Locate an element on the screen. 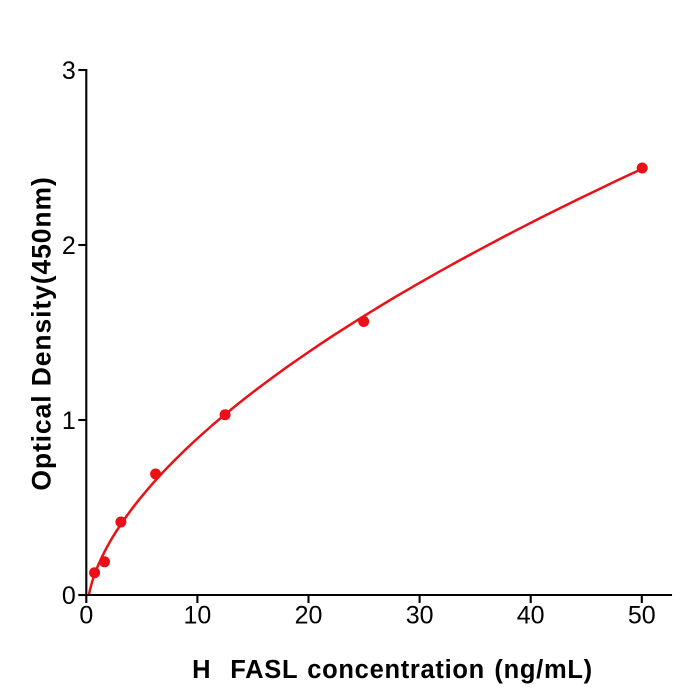 The height and width of the screenshot is (700, 700). svg-text: 1 is located at coordinates (69, 421).